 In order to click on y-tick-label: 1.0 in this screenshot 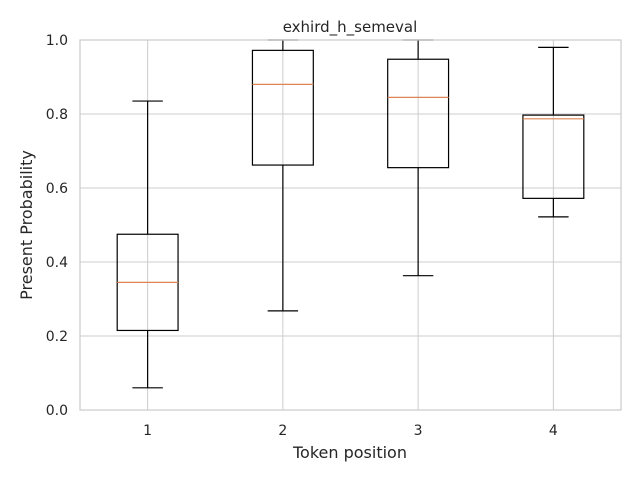, I will do `click(57, 41)`.